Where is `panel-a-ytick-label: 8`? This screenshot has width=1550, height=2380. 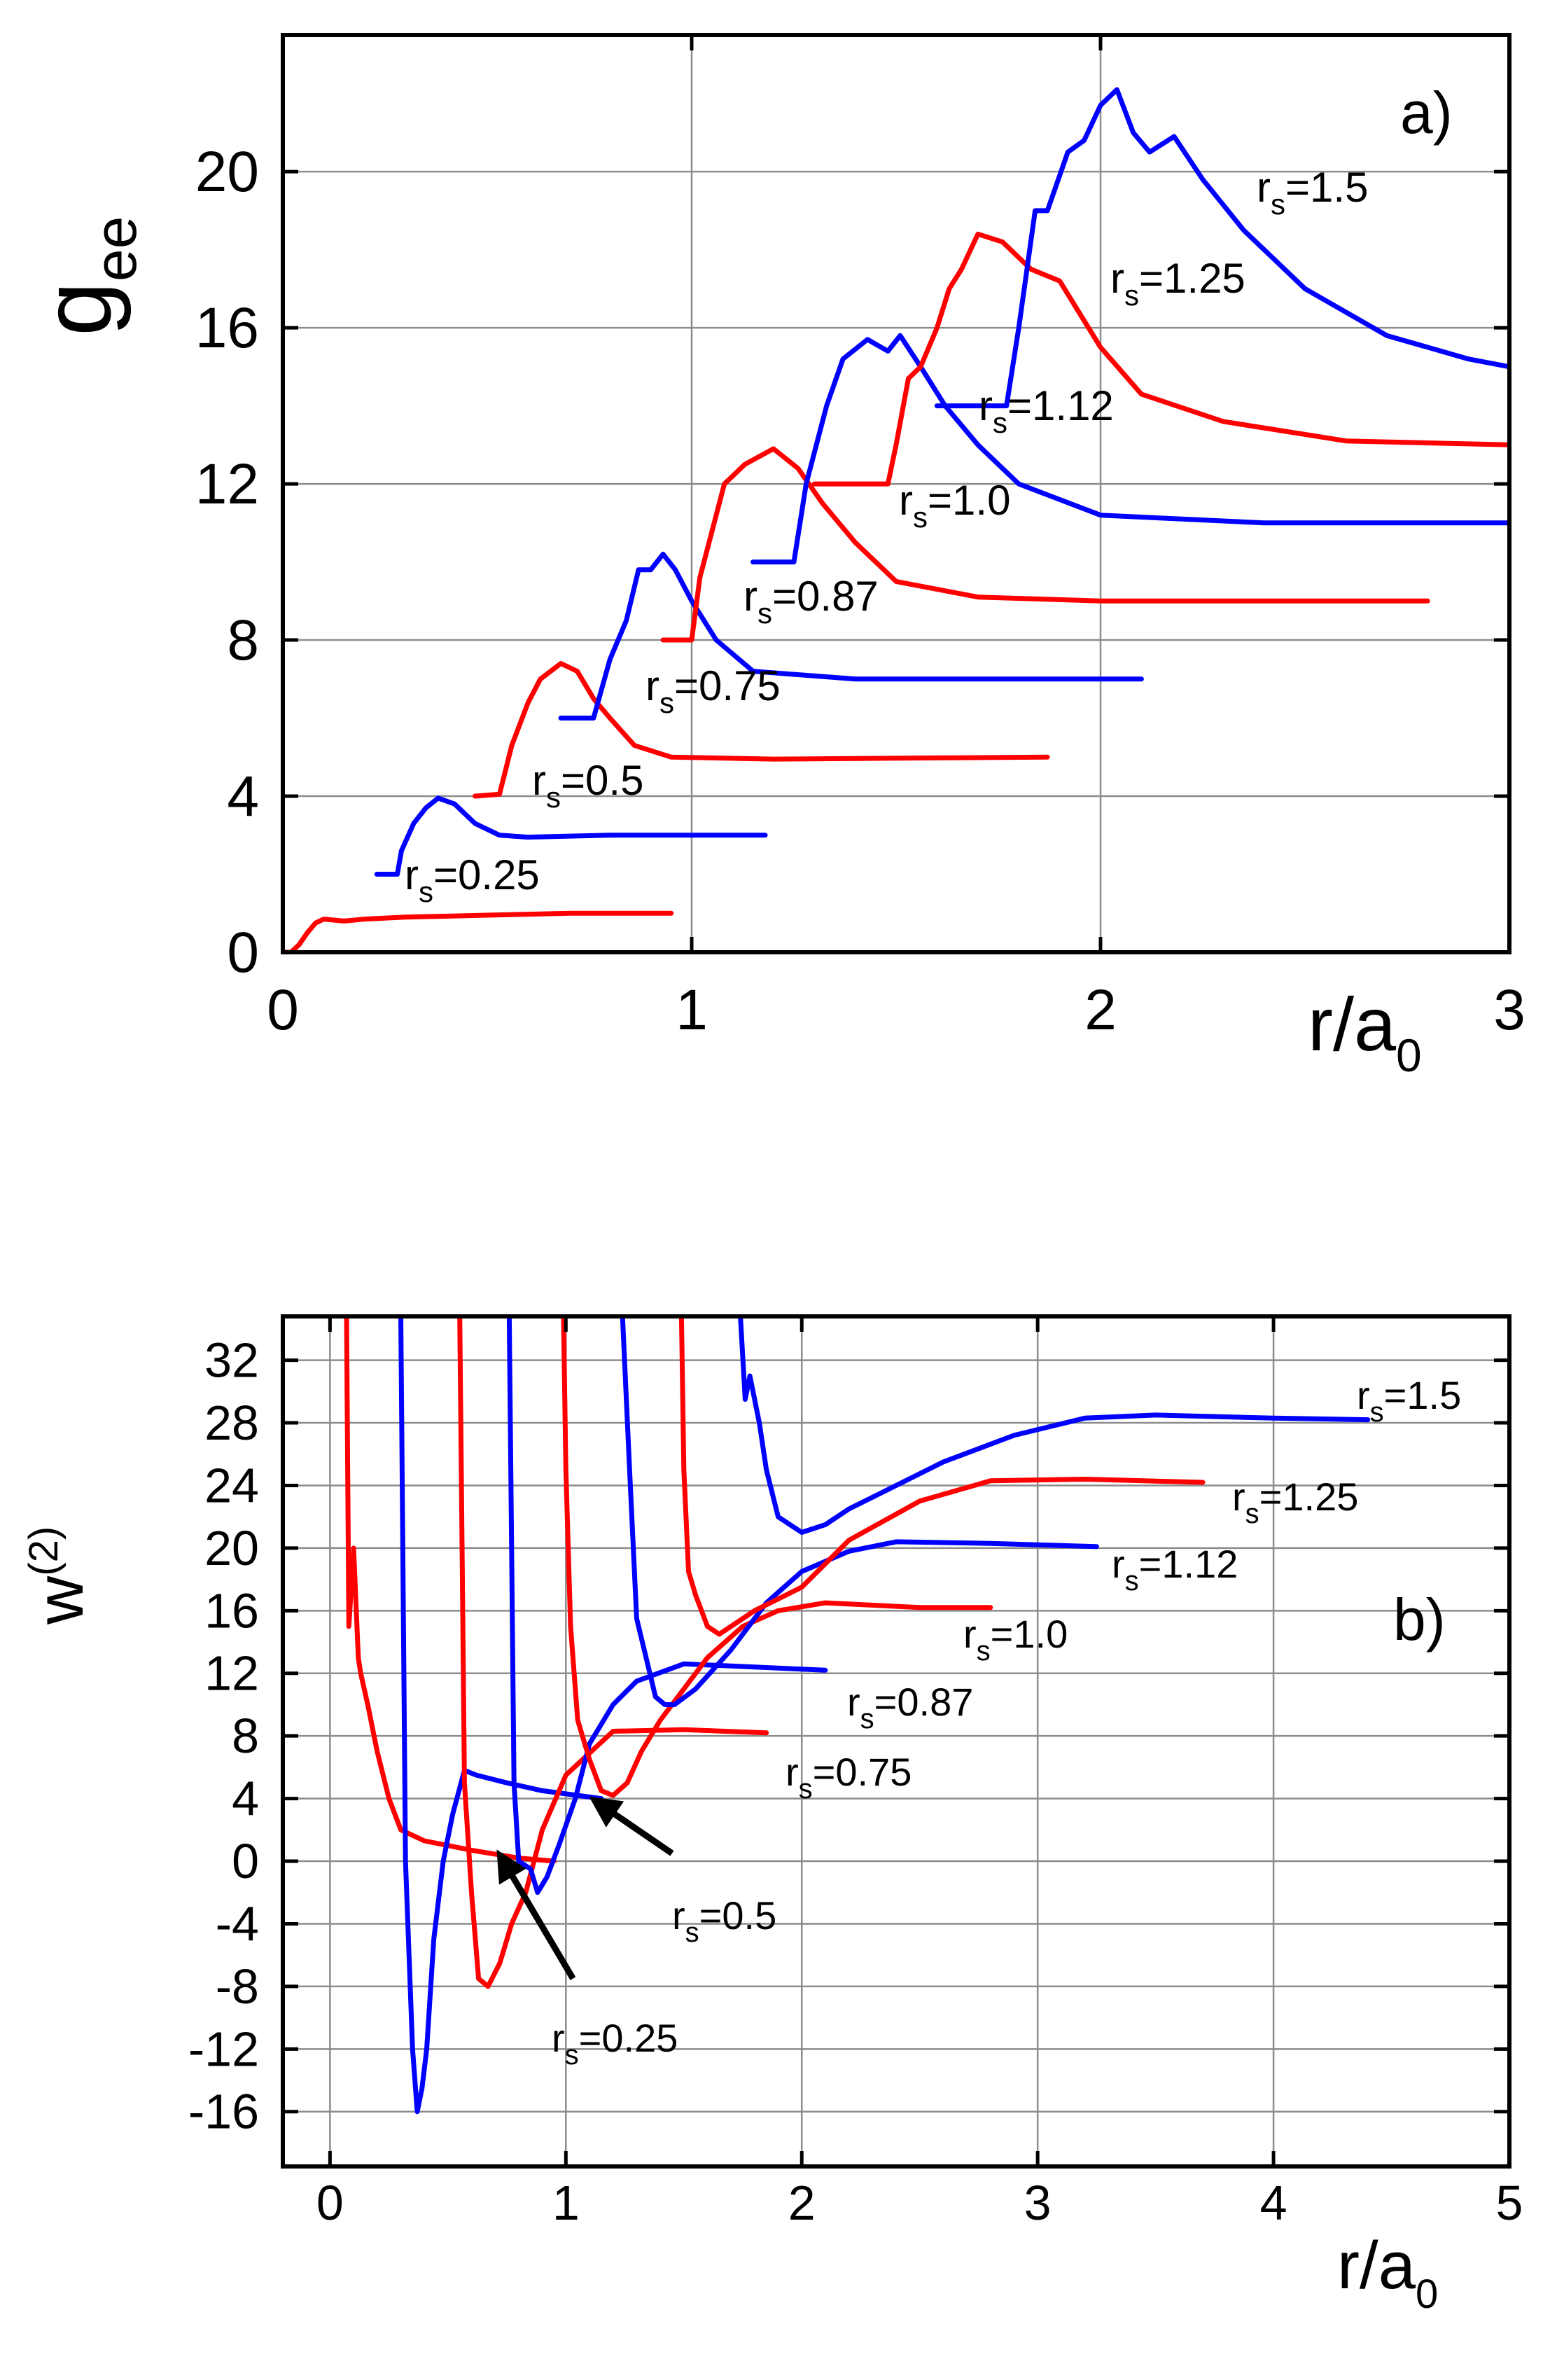
panel-a-ytick-label: 8 is located at coordinates (243, 640).